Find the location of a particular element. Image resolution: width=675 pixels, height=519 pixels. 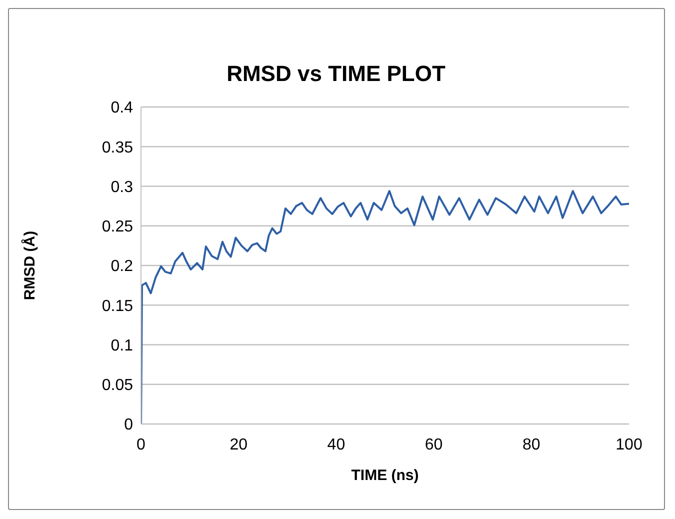

y-tick-label: 0.15 is located at coordinates (118, 306).